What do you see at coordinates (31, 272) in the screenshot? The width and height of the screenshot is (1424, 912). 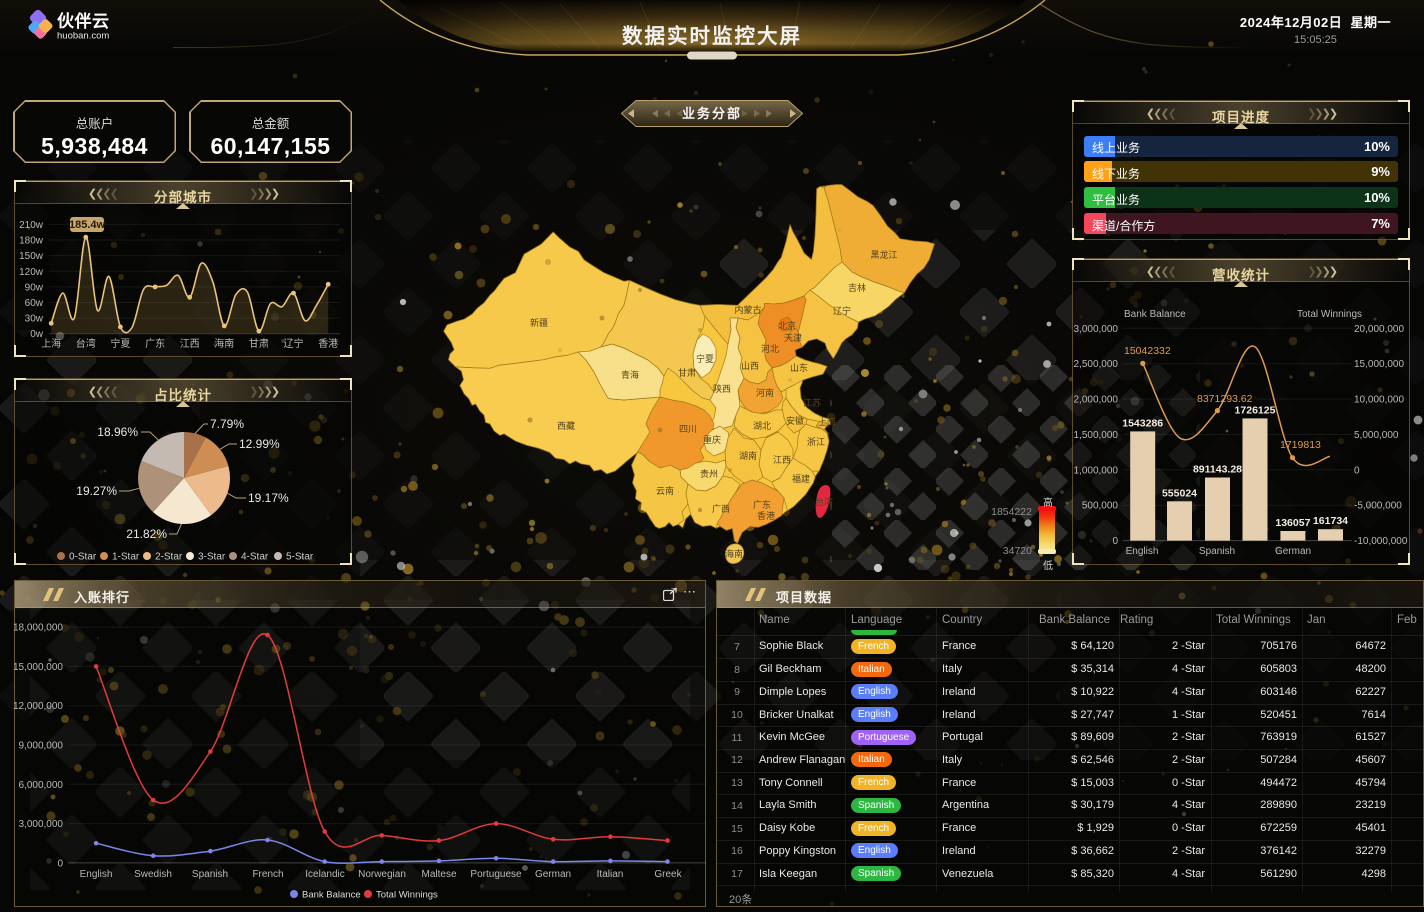 I see `svg-text: 120w` at bounding box center [31, 272].